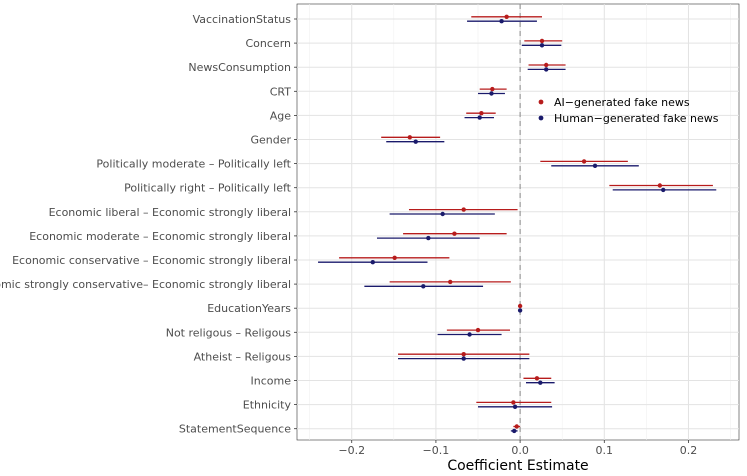  What do you see at coordinates (689, 450) in the screenshot?
I see `x-tick-label: 0.2` at bounding box center [689, 450].